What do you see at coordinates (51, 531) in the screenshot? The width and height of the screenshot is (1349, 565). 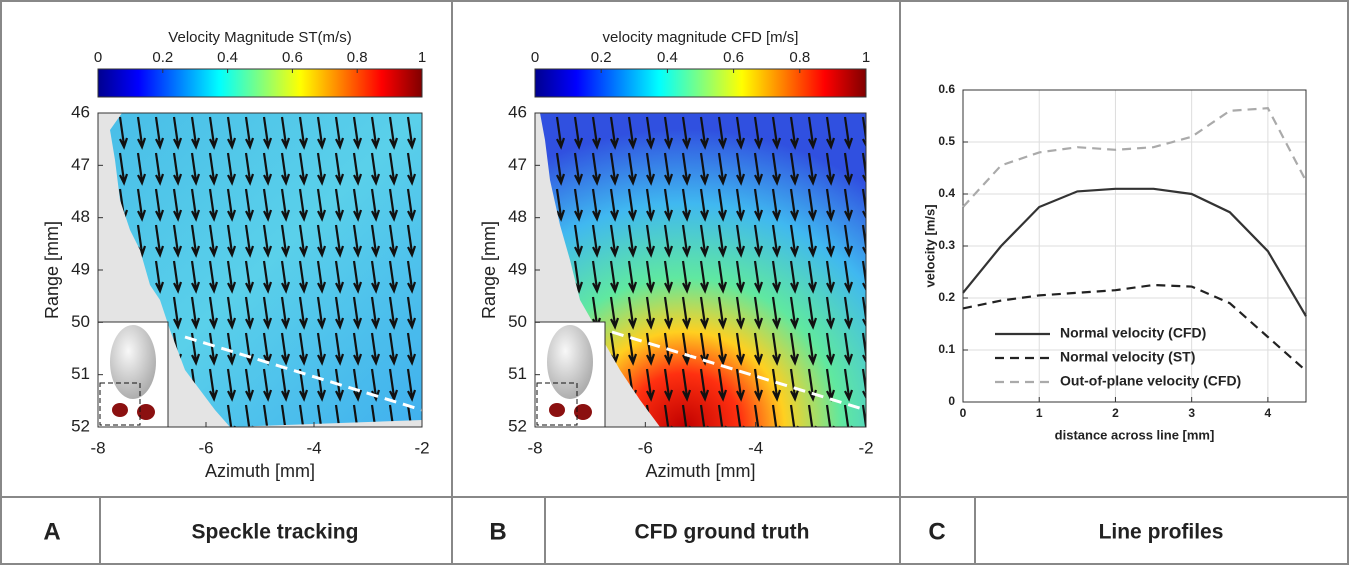 I see `panel-label: A` at bounding box center [51, 531].